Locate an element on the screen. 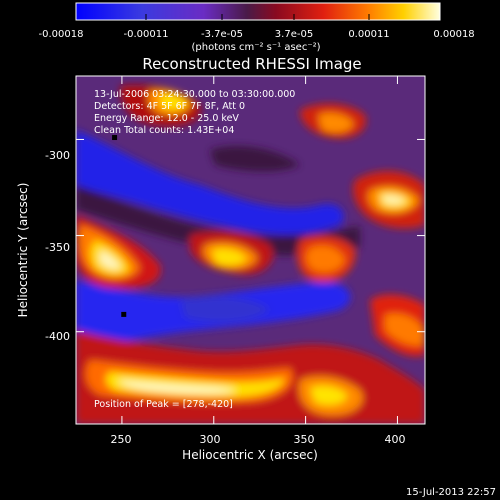  colorbar-tick-label: -3.7e-05 is located at coordinates (222, 34).